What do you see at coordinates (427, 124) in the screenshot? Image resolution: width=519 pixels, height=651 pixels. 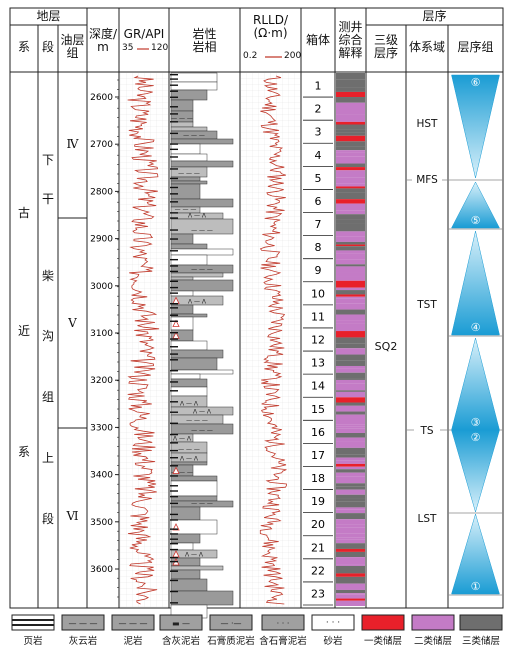 I see `tract-hst: HST` at bounding box center [427, 124].